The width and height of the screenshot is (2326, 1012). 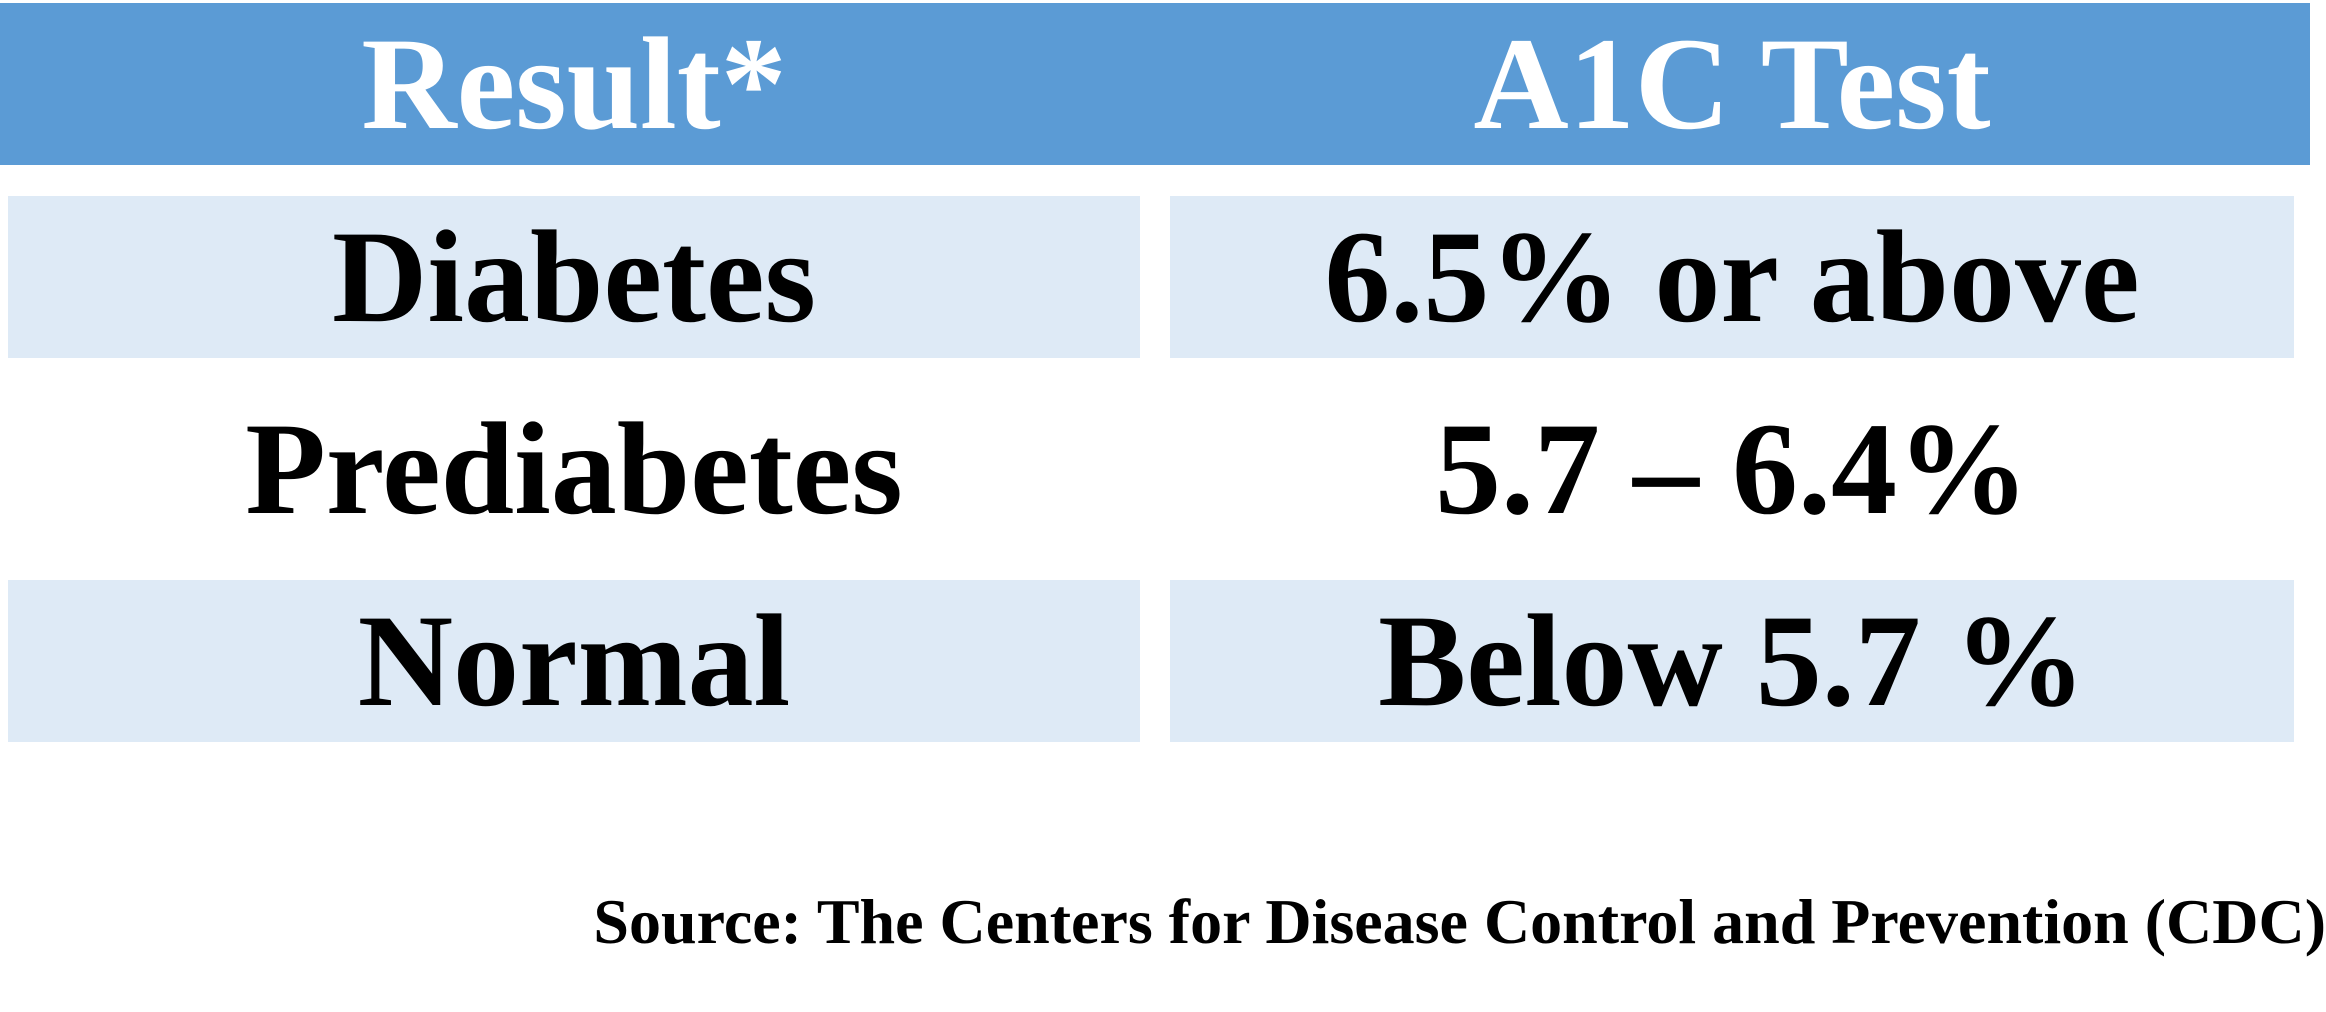 I want to click on header-result: Result*, so click(x=574, y=83).